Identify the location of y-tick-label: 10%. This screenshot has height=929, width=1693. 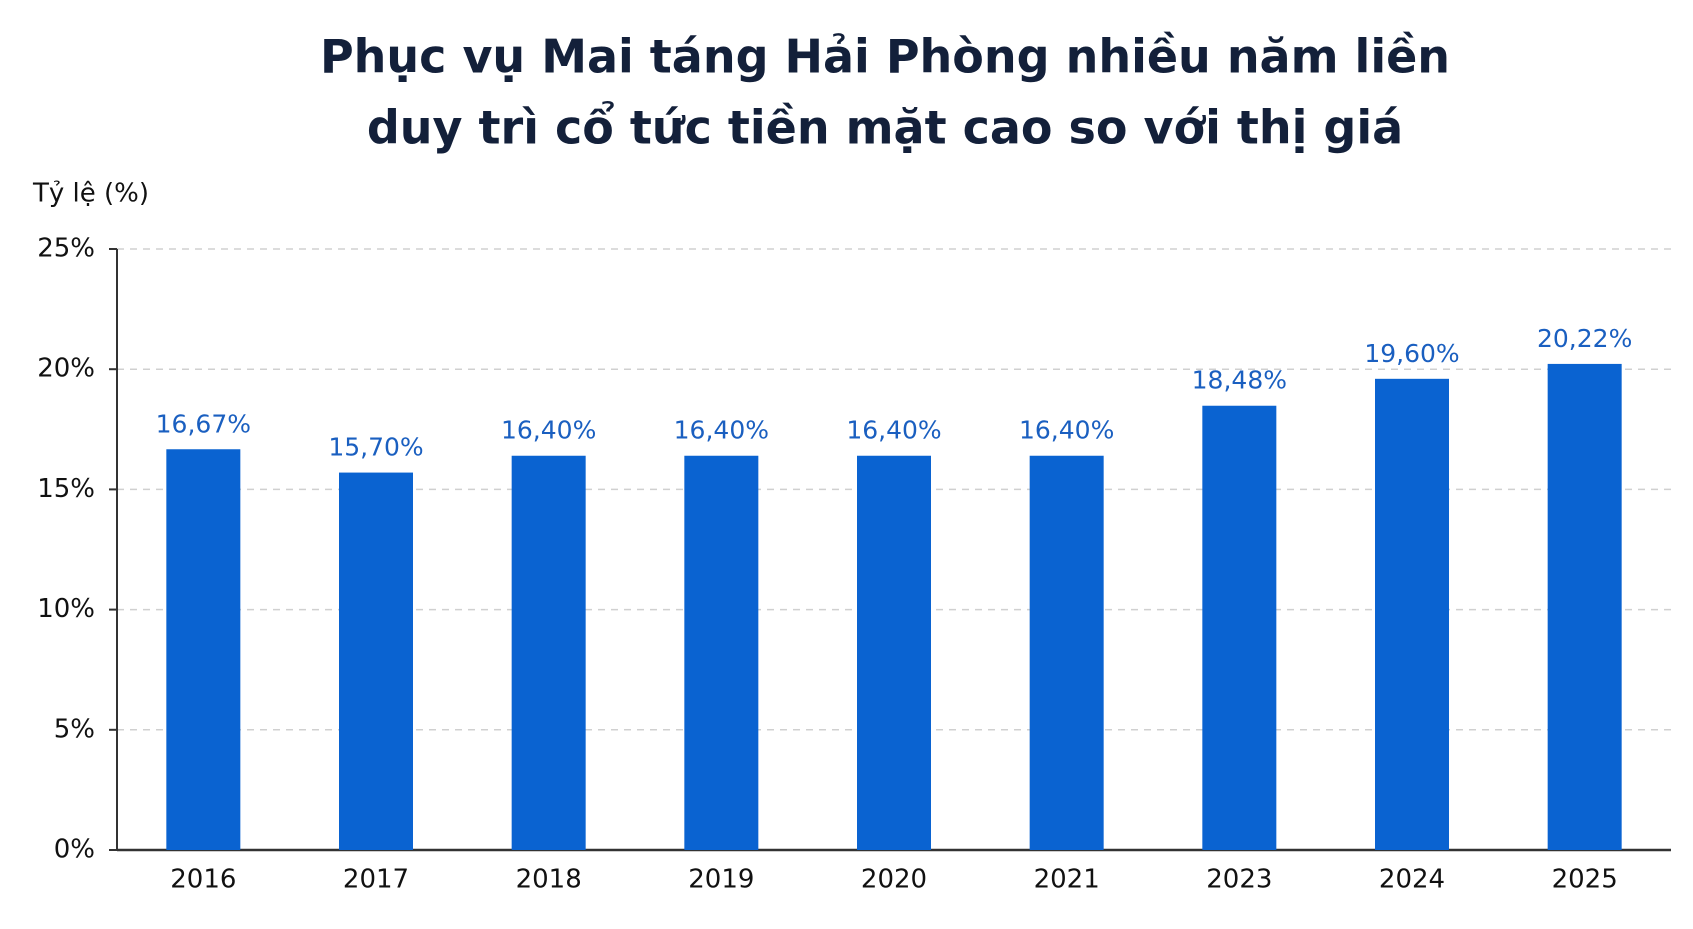
(66, 609).